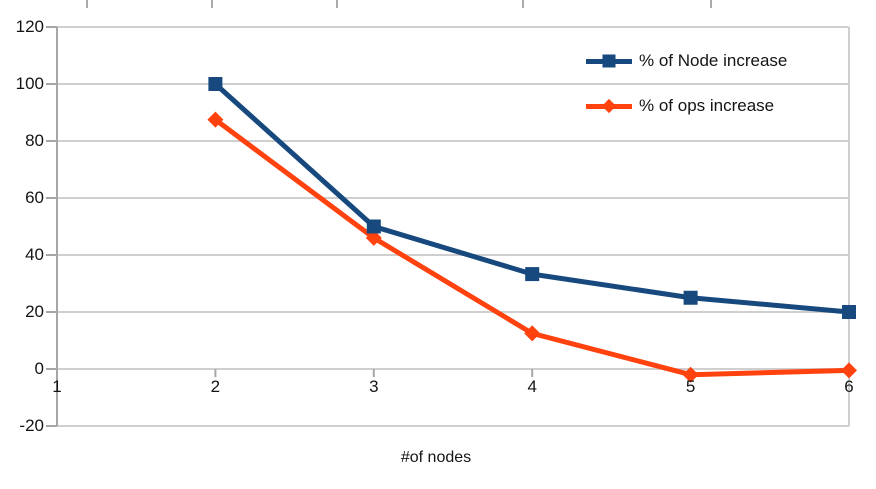 The height and width of the screenshot is (489, 876). What do you see at coordinates (34, 197) in the screenshot?
I see `y-tick-label: 60` at bounding box center [34, 197].